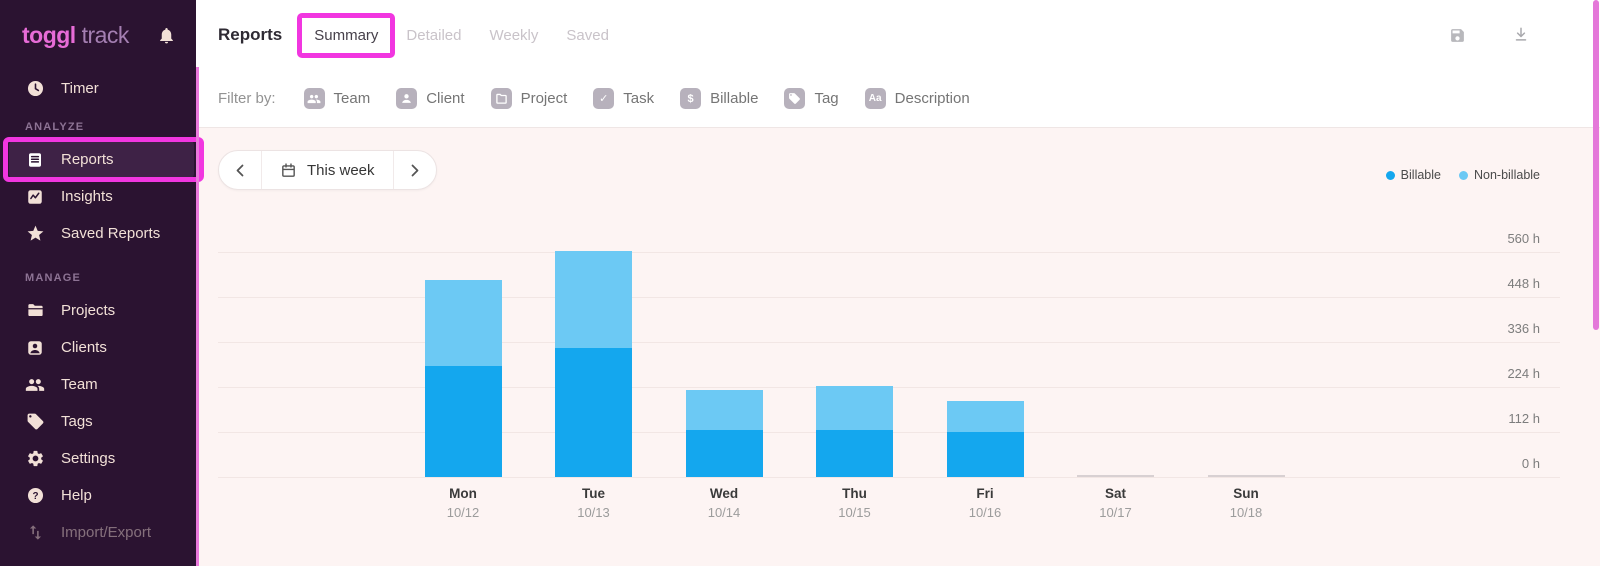 Image resolution: width=1600 pixels, height=566 pixels. I want to click on filterbar: Filter by: Team Client Project, so click(898, 99).